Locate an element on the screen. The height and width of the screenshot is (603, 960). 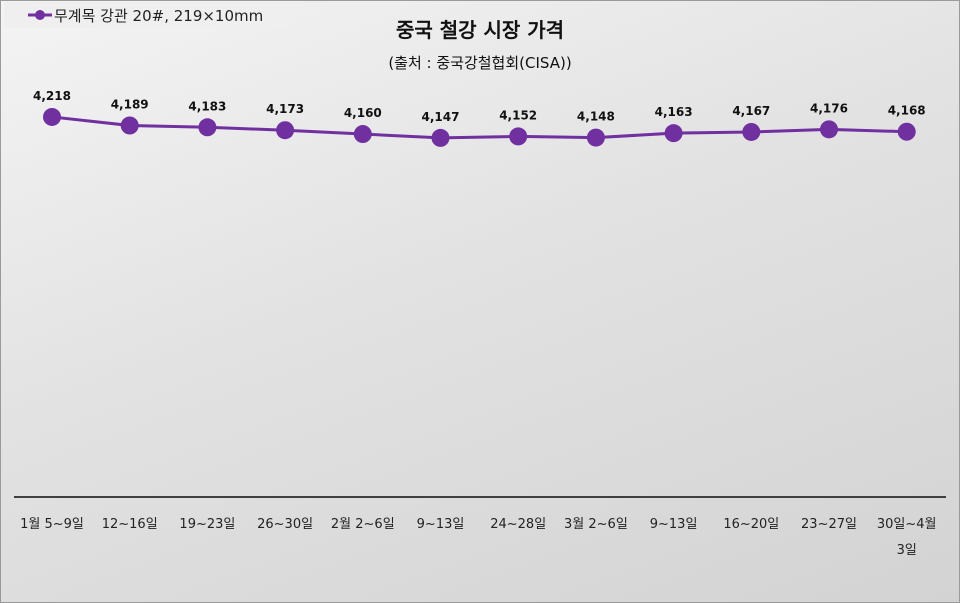
data-label: 4,168 is located at coordinates (907, 111).